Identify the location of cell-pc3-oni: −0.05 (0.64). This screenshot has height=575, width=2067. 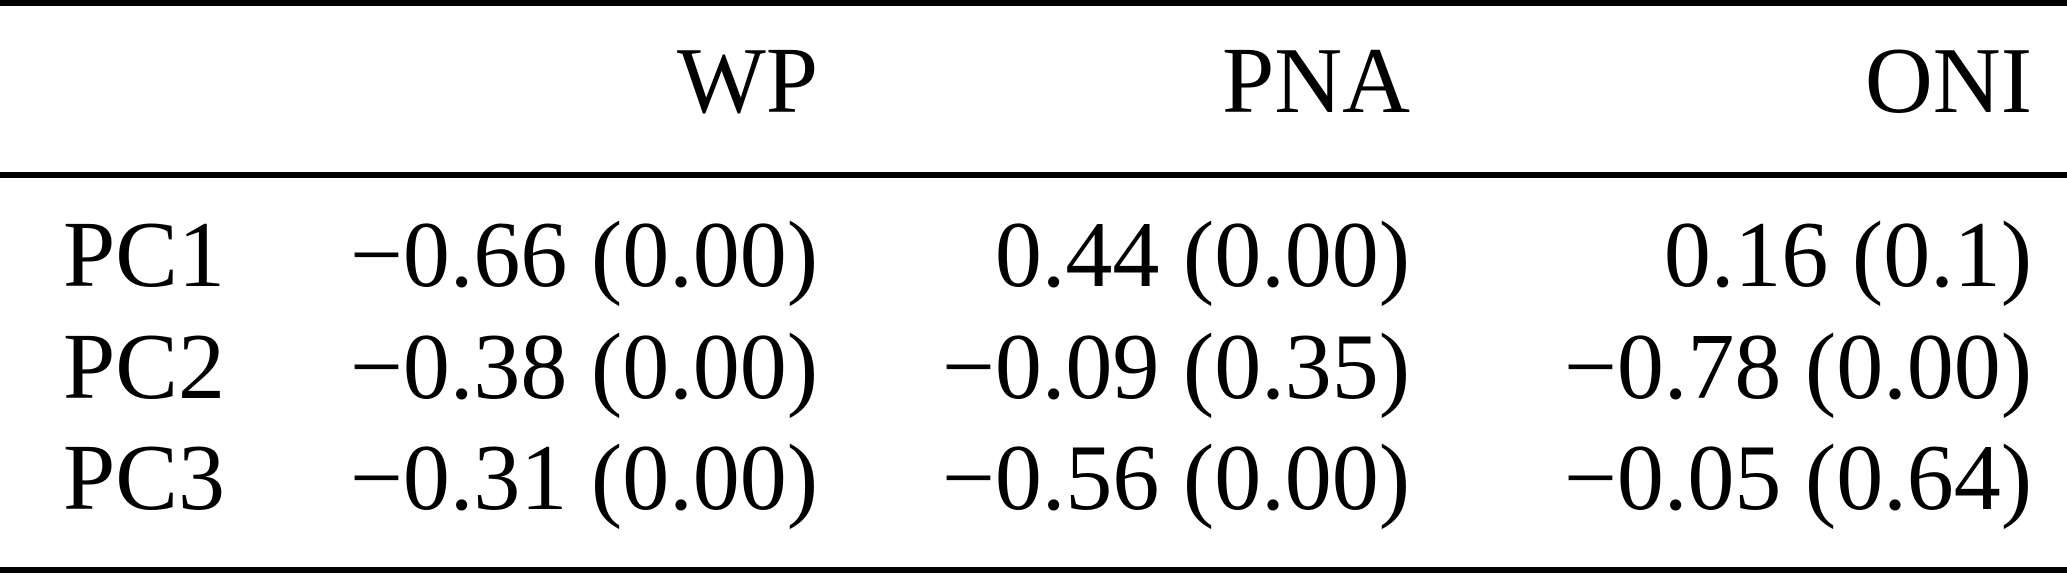
(1797, 478).